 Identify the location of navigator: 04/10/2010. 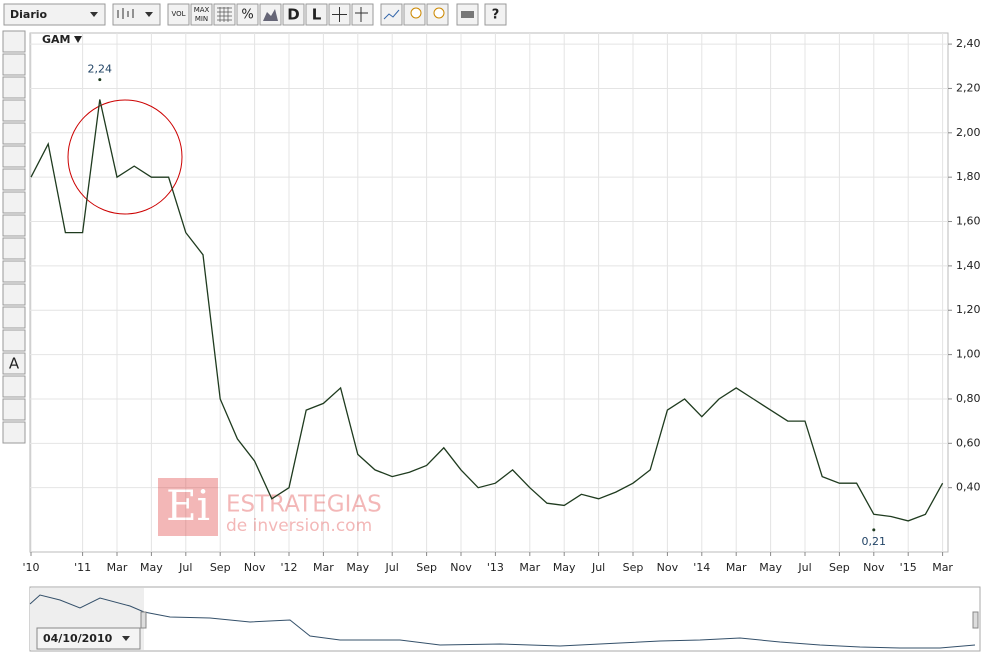
(505, 619).